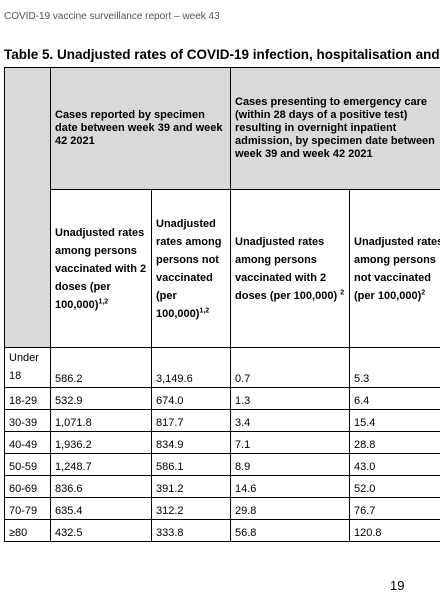  Describe the element at coordinates (101, 509) in the screenshot. I see `table-cell: 635.4` at that location.